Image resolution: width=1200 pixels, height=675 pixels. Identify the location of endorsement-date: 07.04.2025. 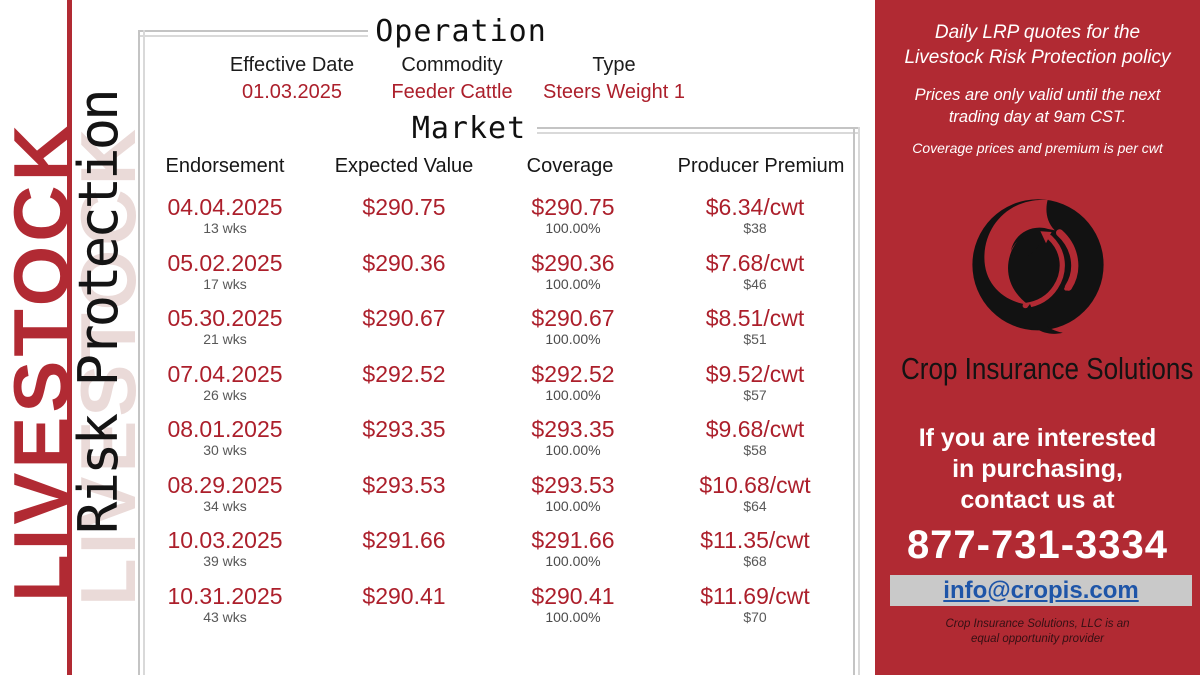
(225, 373).